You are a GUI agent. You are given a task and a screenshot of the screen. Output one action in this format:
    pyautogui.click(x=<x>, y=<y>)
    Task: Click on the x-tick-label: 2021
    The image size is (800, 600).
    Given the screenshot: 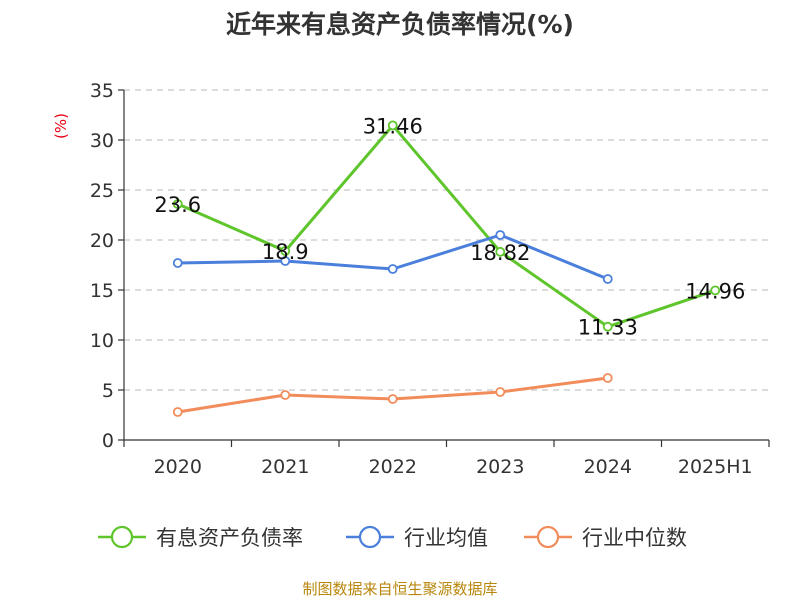 What is the action you would take?
    pyautogui.click(x=285, y=467)
    